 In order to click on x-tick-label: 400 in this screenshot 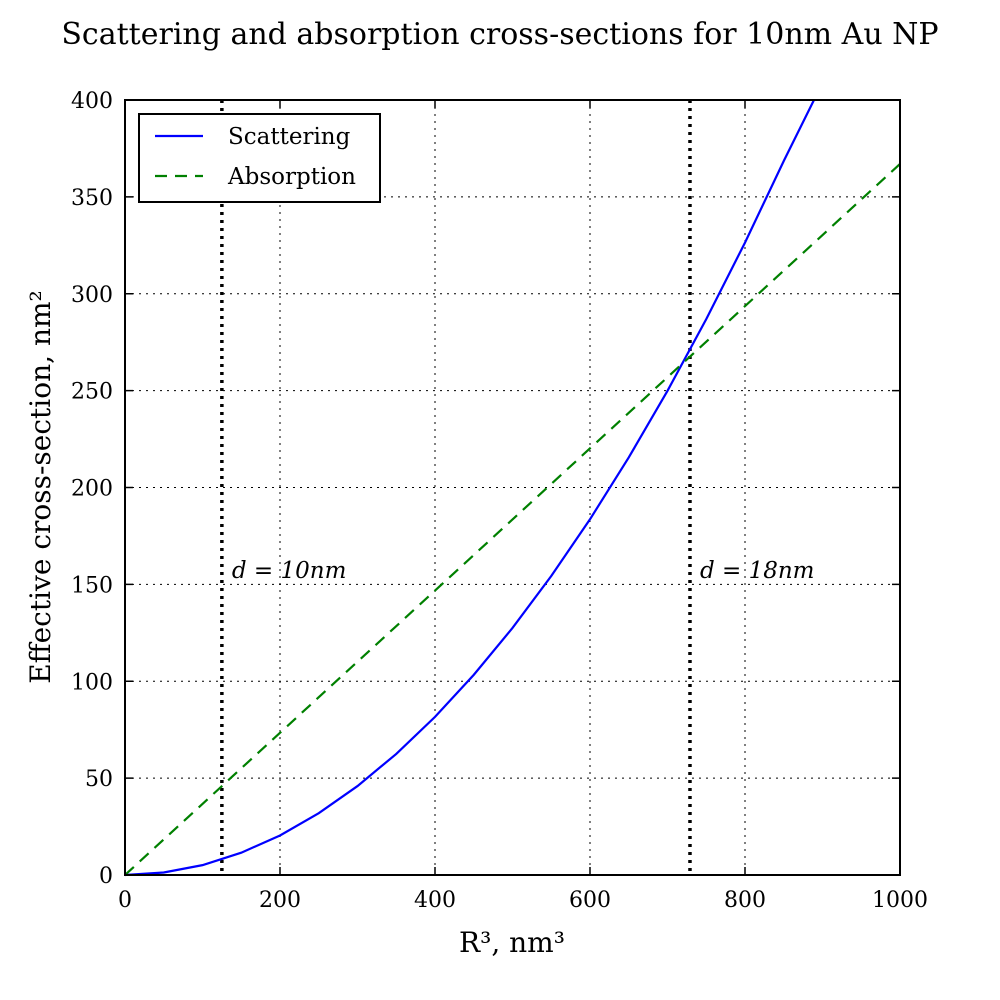, I will do `click(435, 900)`.